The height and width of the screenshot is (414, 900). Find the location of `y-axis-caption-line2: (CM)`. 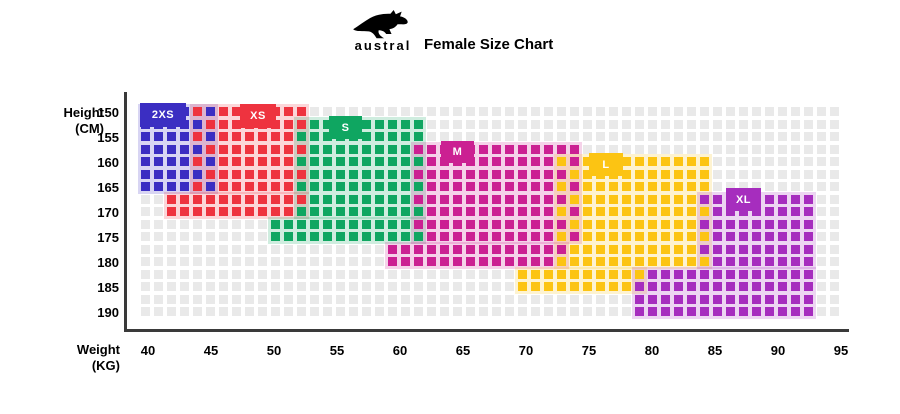

y-axis-caption-line2: (CM) is located at coordinates (89, 128).